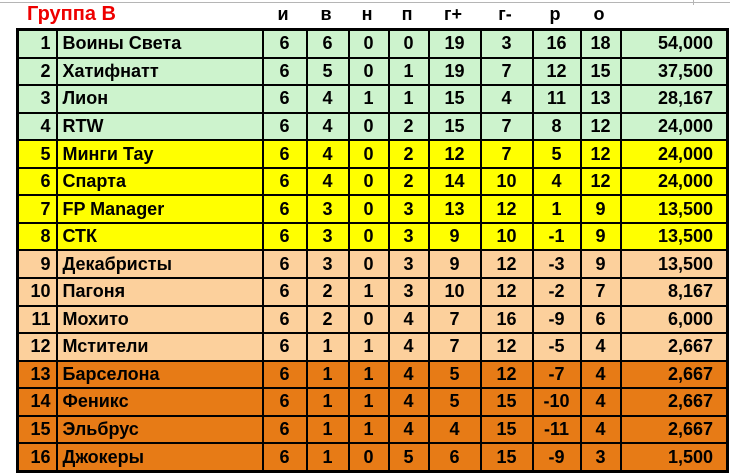 The height and width of the screenshot is (473, 730). What do you see at coordinates (372, 402) in the screenshot?
I see `table-row: 14 Феникс 6 1 1 4 5 15 -10 4 2,667` at bounding box center [372, 402].